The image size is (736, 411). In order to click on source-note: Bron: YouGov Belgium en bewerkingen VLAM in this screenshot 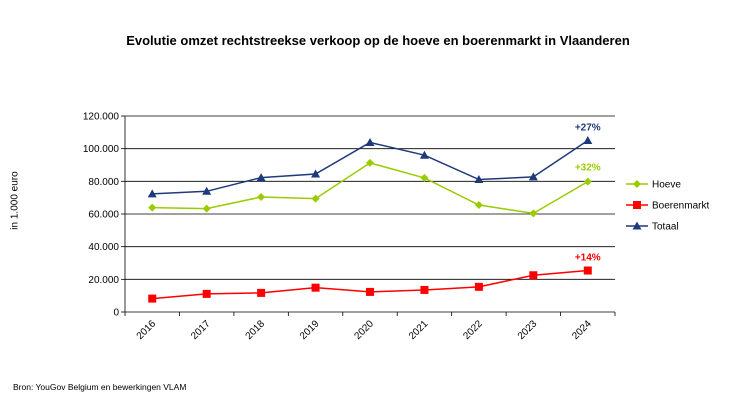, I will do `click(100, 387)`.